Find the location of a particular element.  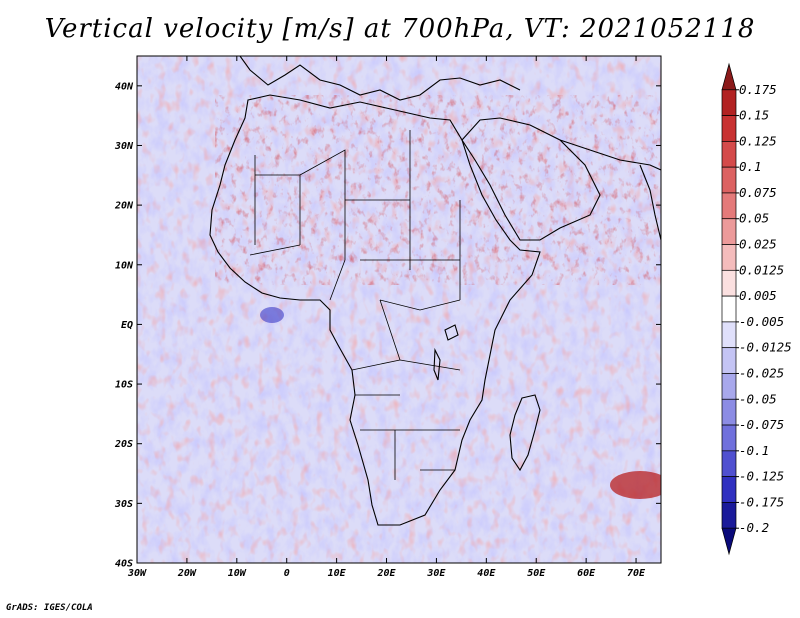

latitude-labels: 40N 30N 20N 10N EQ 10S 20S 30S 40S is located at coordinates (124, 325).